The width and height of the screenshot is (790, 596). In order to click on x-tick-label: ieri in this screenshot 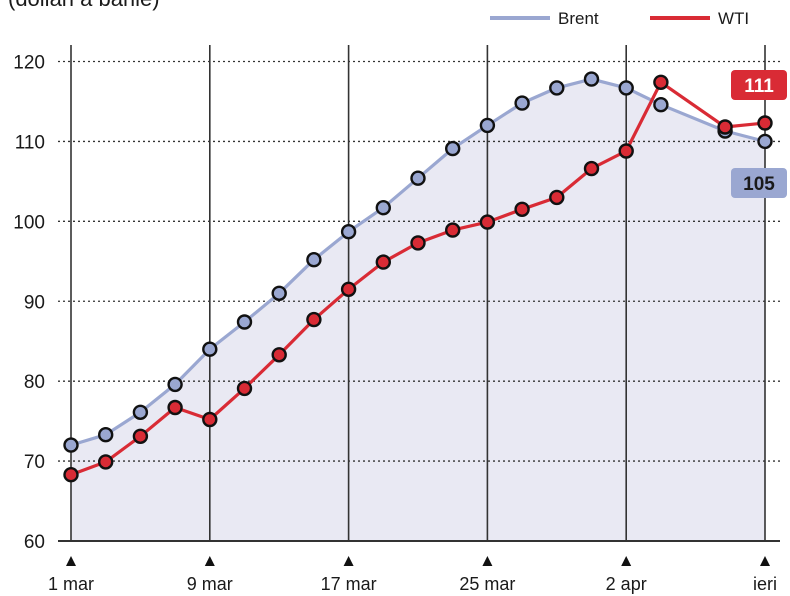, I will do `click(765, 584)`.